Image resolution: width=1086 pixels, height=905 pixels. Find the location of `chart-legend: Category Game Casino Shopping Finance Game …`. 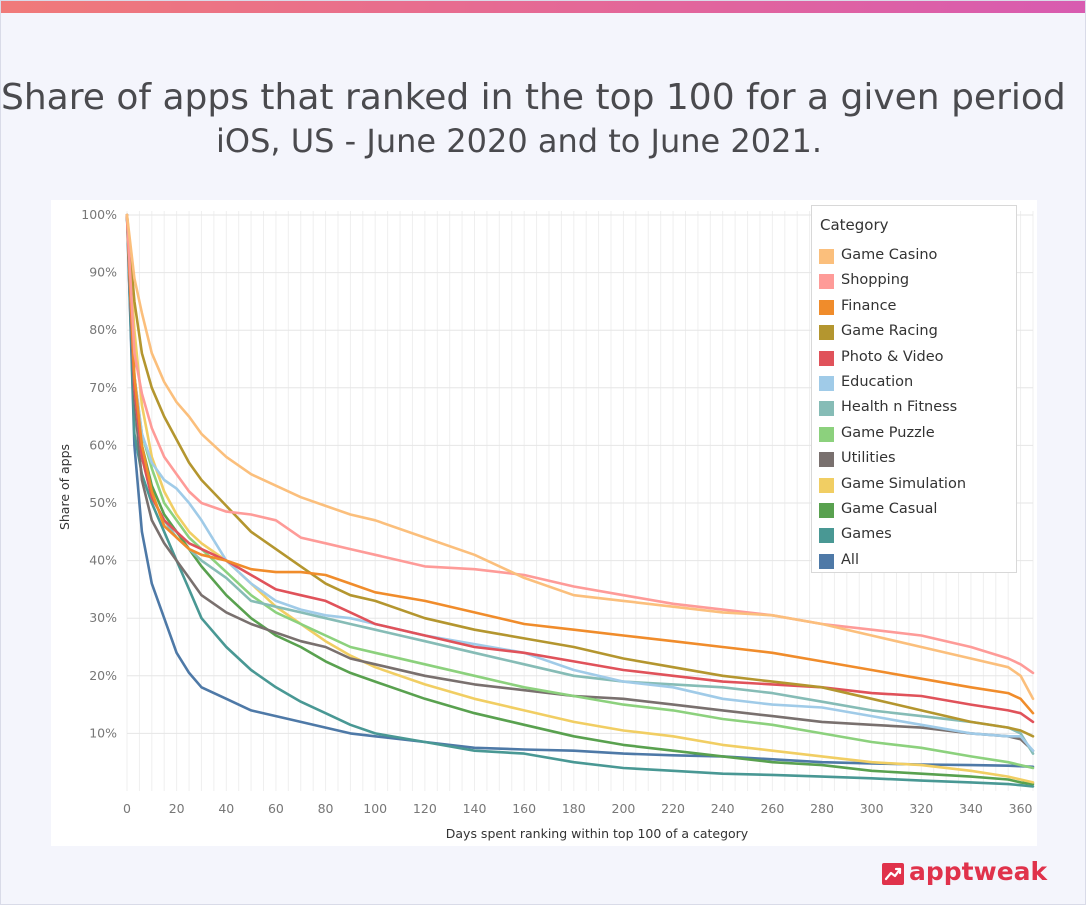

chart-legend: Category Game Casino Shopping Finance Game … is located at coordinates (914, 389).